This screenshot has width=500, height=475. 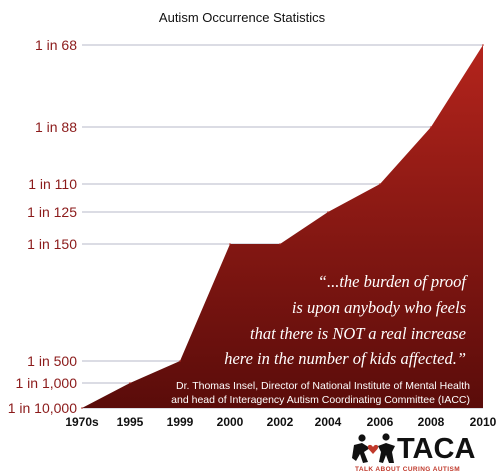 I want to click on quote-line: “...the burden of proof, so click(x=393, y=281).